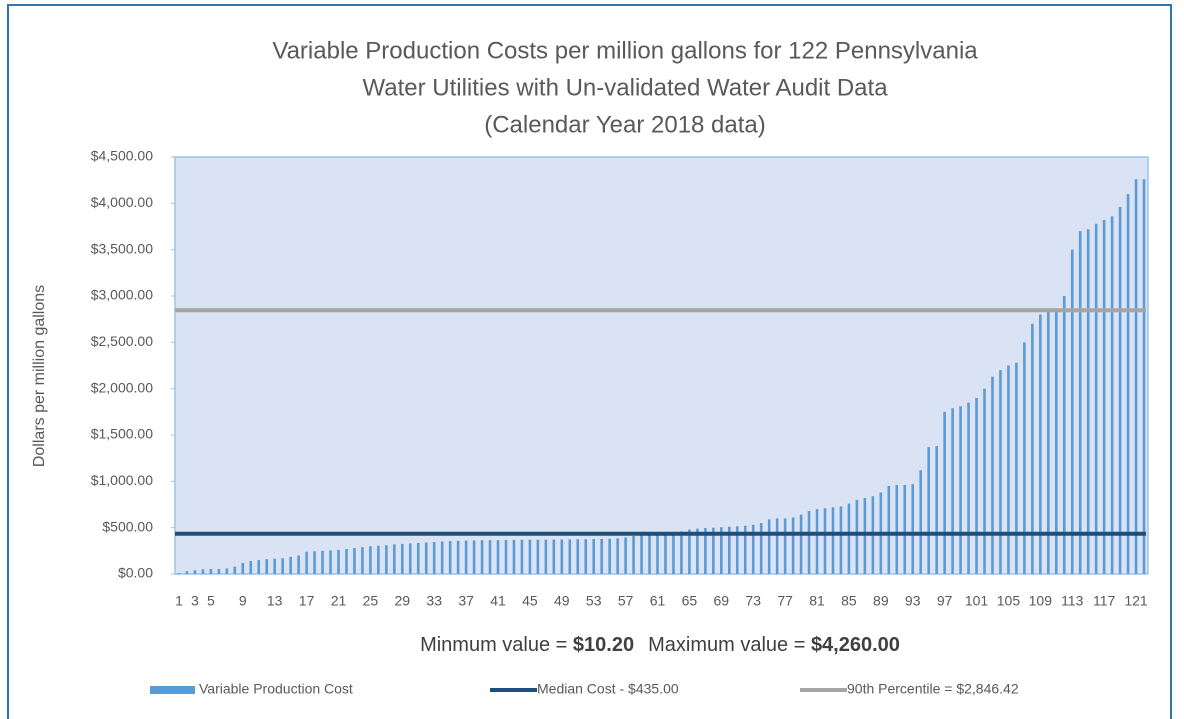  What do you see at coordinates (658, 601) in the screenshot?
I see `x-tick-label: 61` at bounding box center [658, 601].